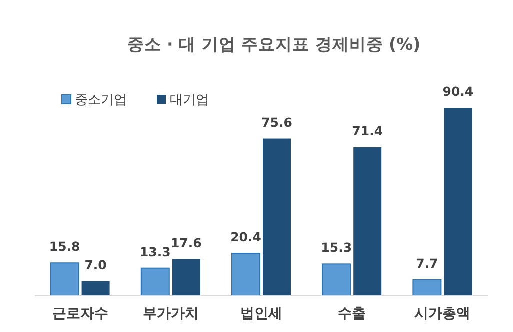  What do you see at coordinates (246, 237) in the screenshot?
I see `data-label: 20.4` at bounding box center [246, 237].